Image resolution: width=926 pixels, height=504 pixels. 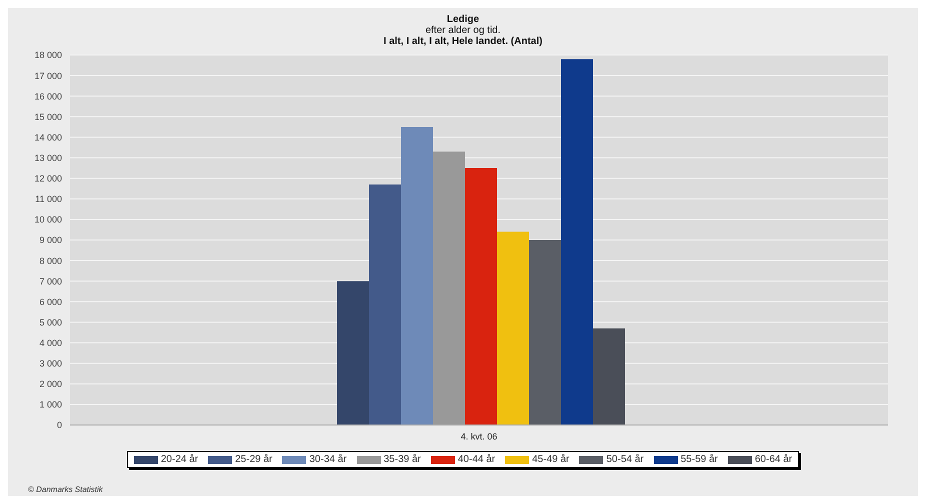 I want to click on y-tick-label: 0, so click(x=59, y=425).